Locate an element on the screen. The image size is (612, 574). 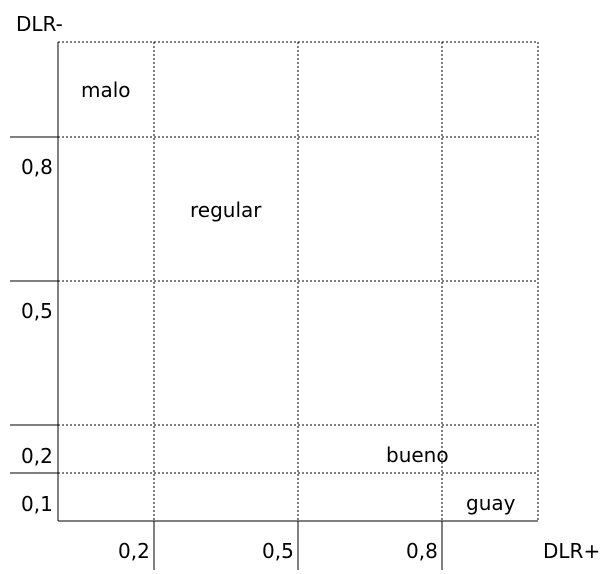
region-label-guay: guay is located at coordinates (491, 503).